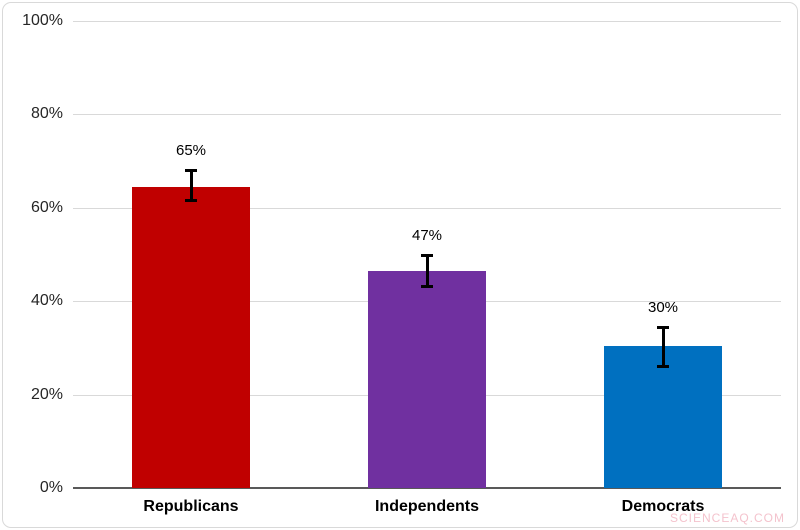  What do you see at coordinates (46, 394) in the screenshot?
I see `y-tick-label: 20%` at bounding box center [46, 394].